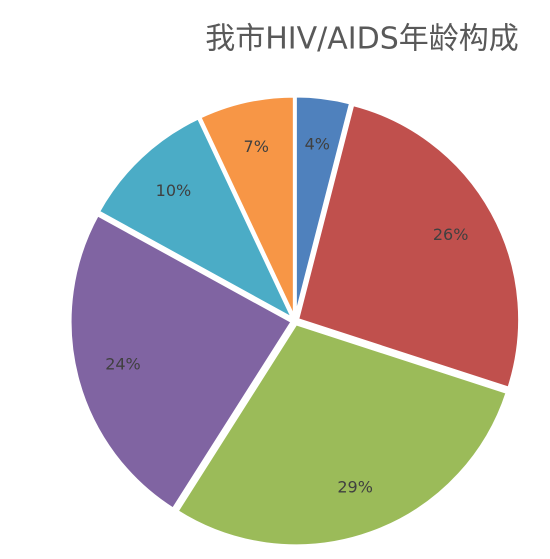  What do you see at coordinates (174, 190) in the screenshot?
I see `data-label: 10%` at bounding box center [174, 190].